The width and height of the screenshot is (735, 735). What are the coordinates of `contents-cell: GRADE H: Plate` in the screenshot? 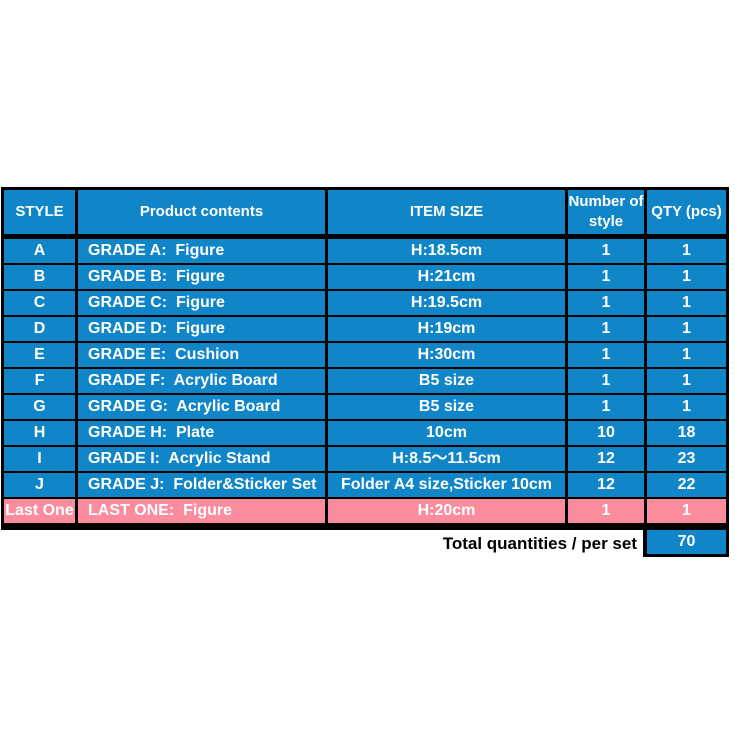 It's located at (201, 433).